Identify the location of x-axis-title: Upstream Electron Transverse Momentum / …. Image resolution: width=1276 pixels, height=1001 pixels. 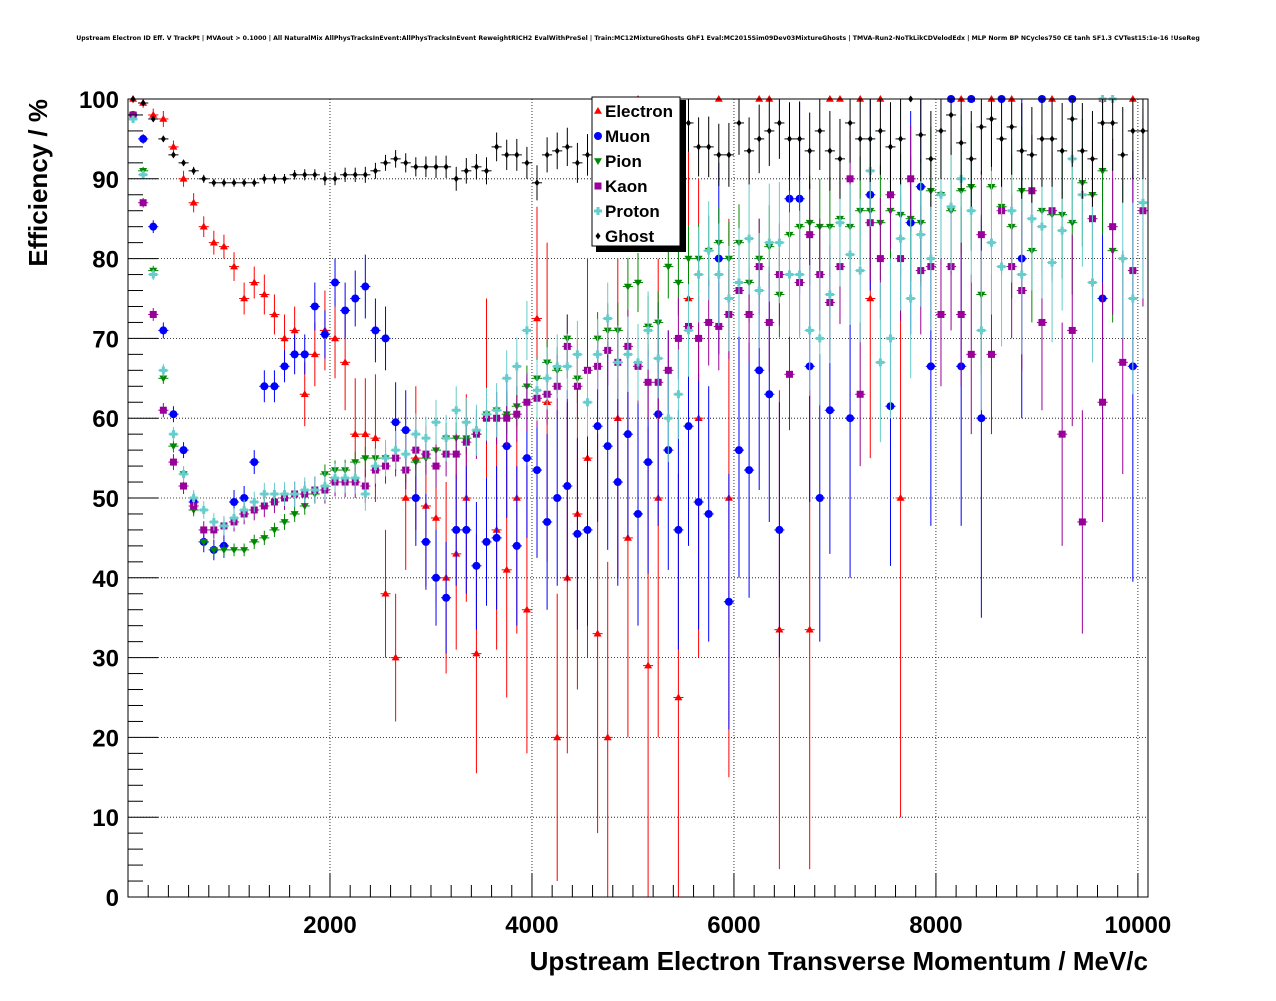
(839, 961).